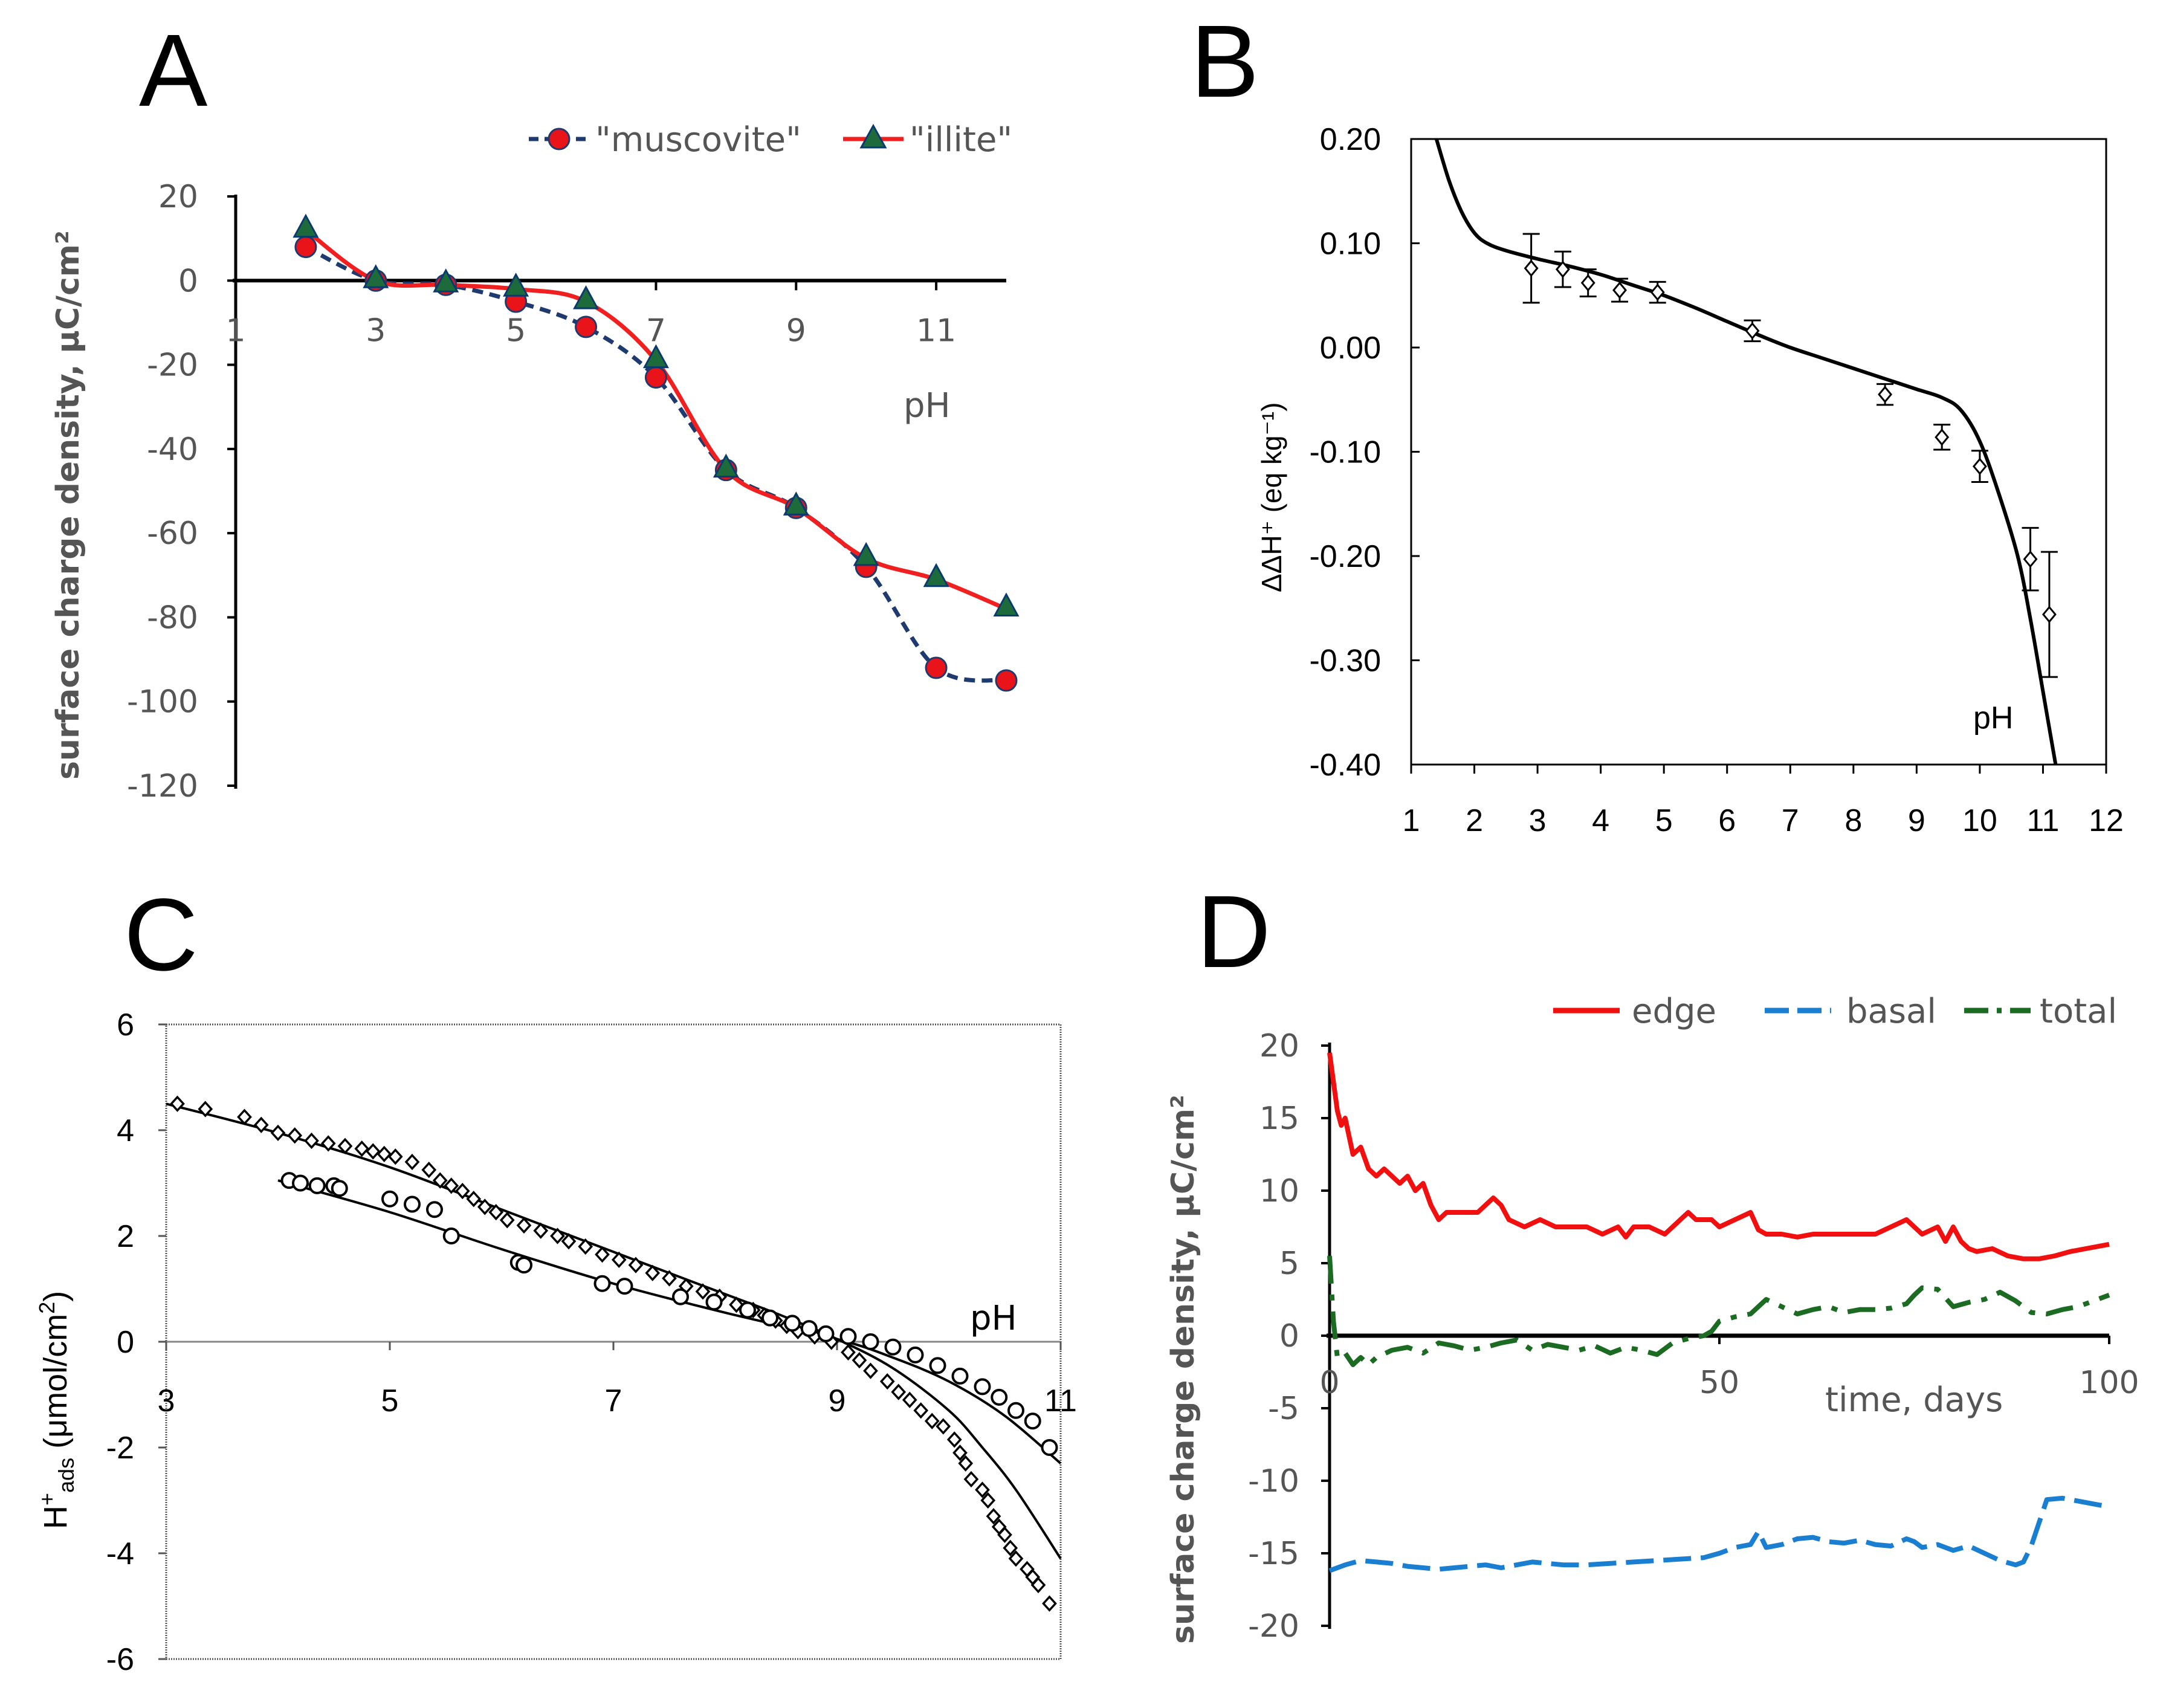  What do you see at coordinates (1727, 820) in the screenshot?
I see `chart-b-xtick-label: 6` at bounding box center [1727, 820].